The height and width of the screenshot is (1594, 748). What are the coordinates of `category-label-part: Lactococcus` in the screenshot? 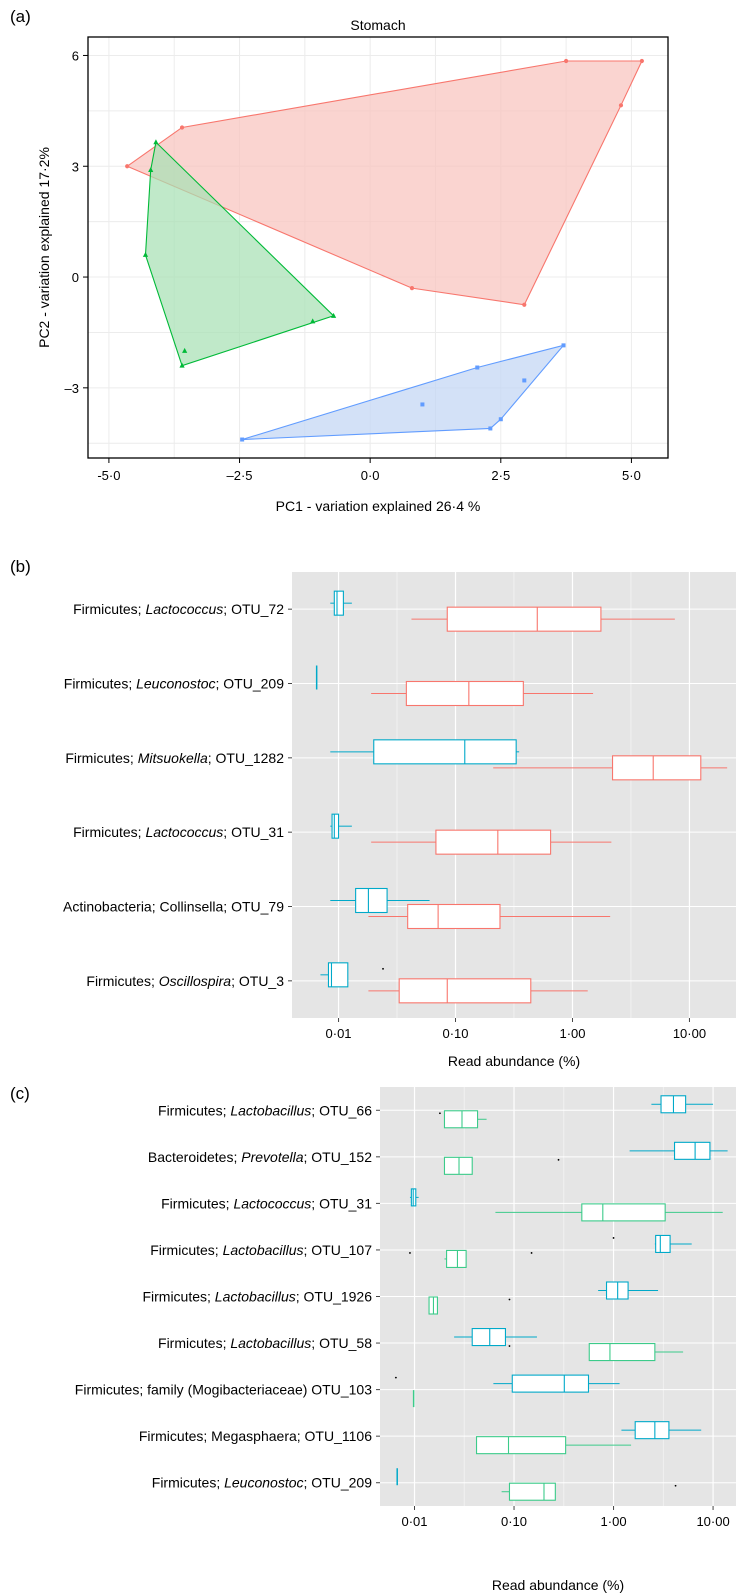 It's located at (184, 609).